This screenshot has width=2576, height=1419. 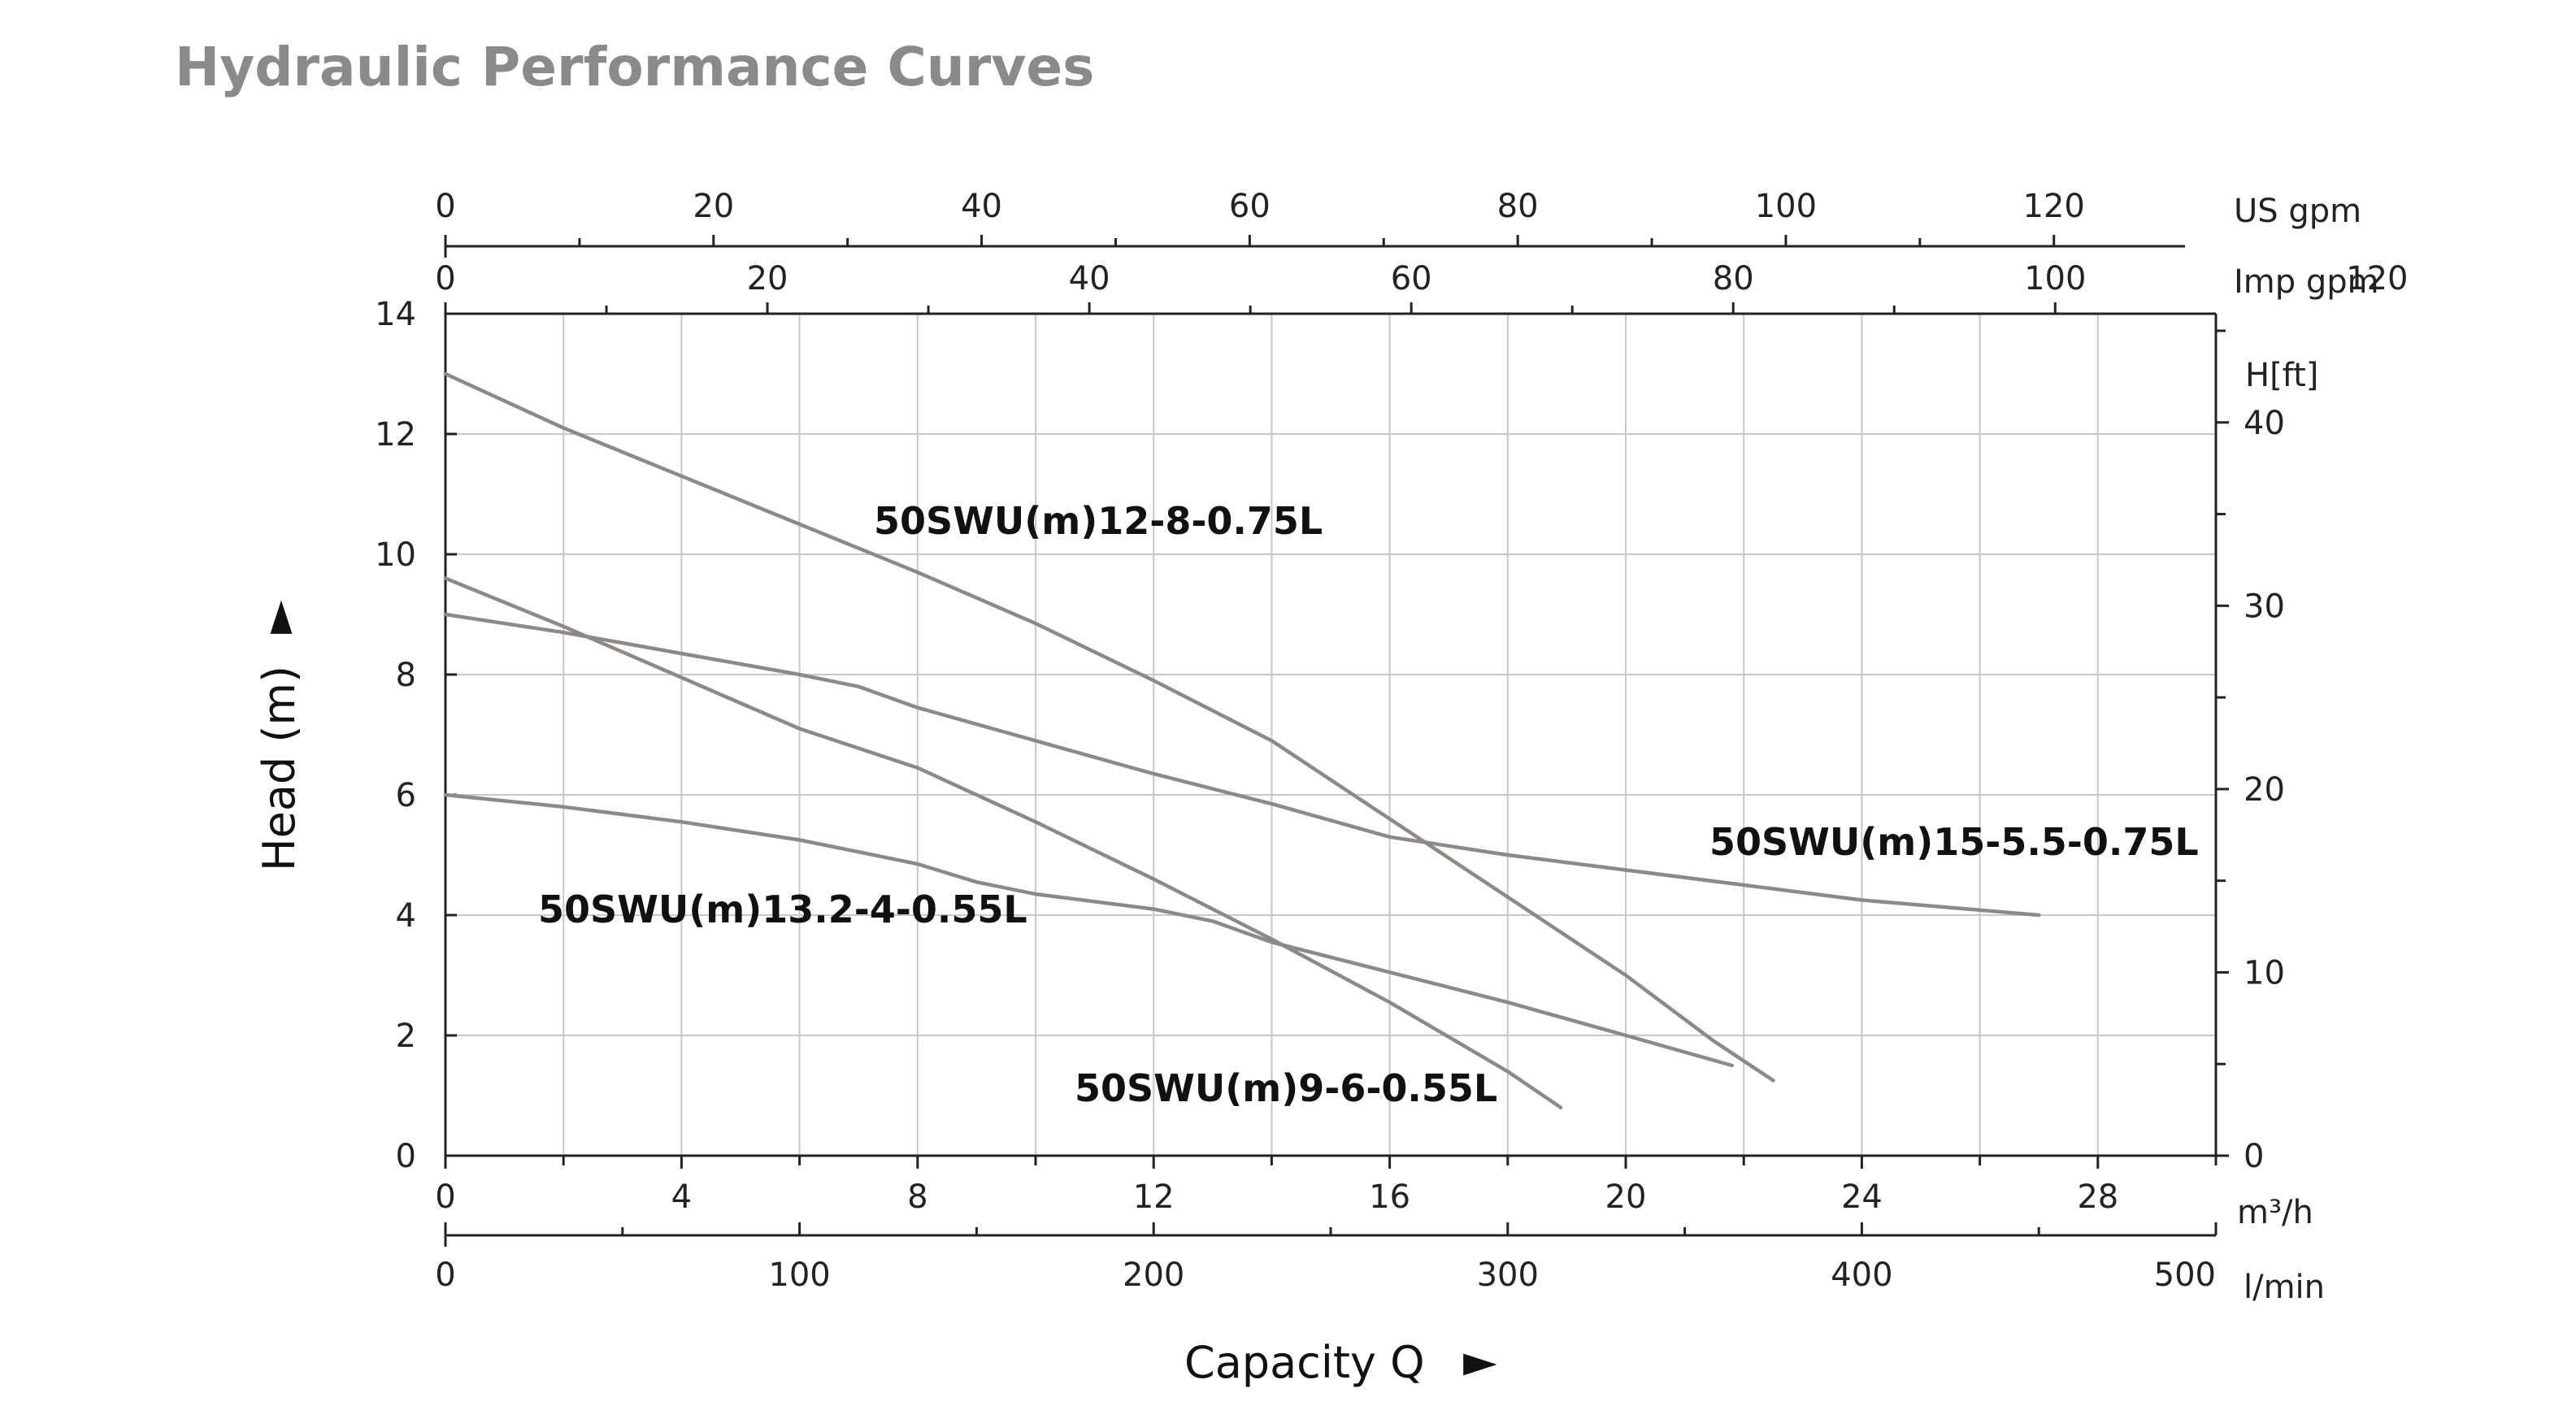 What do you see at coordinates (2377, 278) in the screenshot?
I see `tick-label-impgpm: 120` at bounding box center [2377, 278].